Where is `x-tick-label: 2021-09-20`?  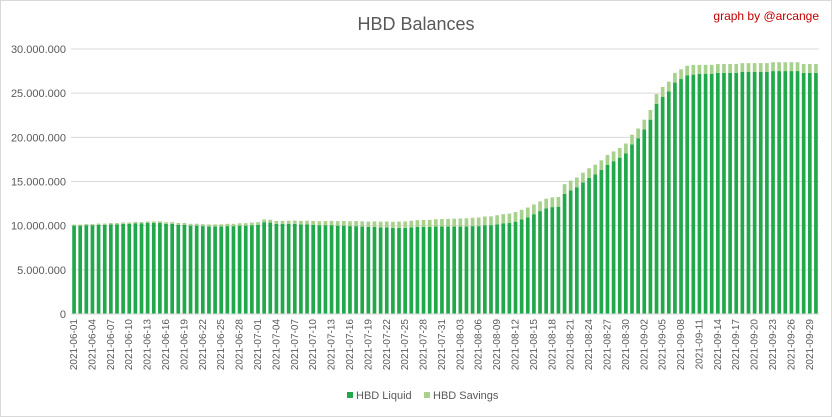 x-tick-label: 2021-09-20 is located at coordinates (755, 345).